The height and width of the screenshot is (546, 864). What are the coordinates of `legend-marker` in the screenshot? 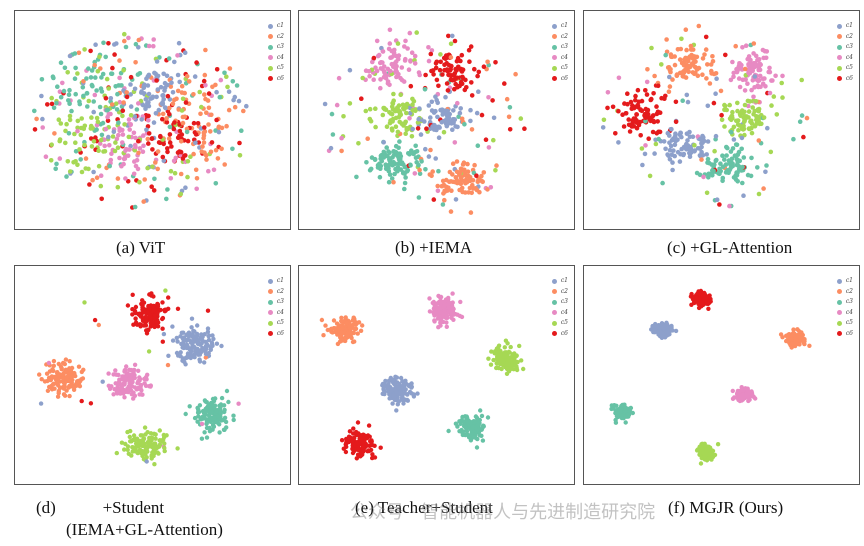 It's located at (270, 302).